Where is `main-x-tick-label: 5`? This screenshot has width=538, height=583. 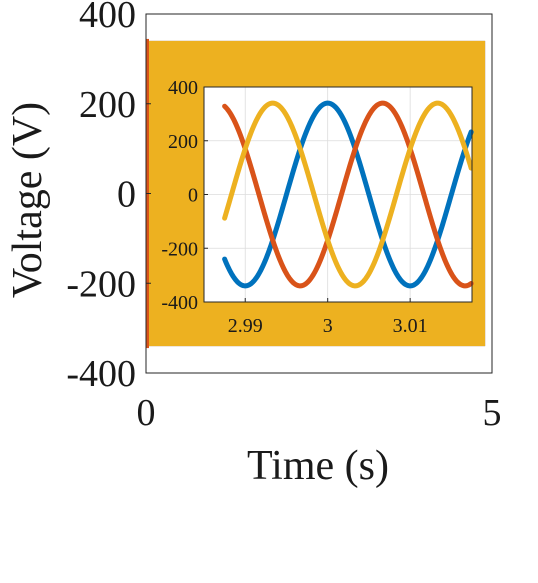 main-x-tick-label: 5 is located at coordinates (492, 413).